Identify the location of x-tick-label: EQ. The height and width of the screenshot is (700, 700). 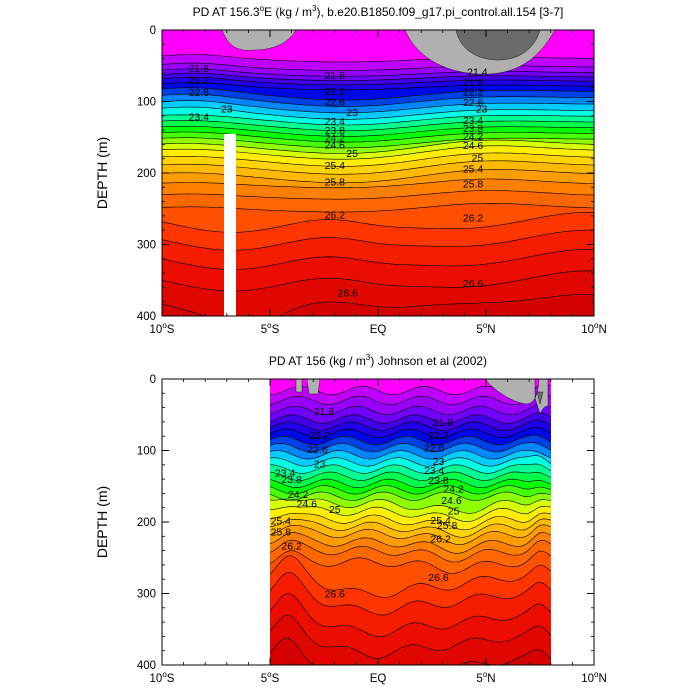
(378, 330).